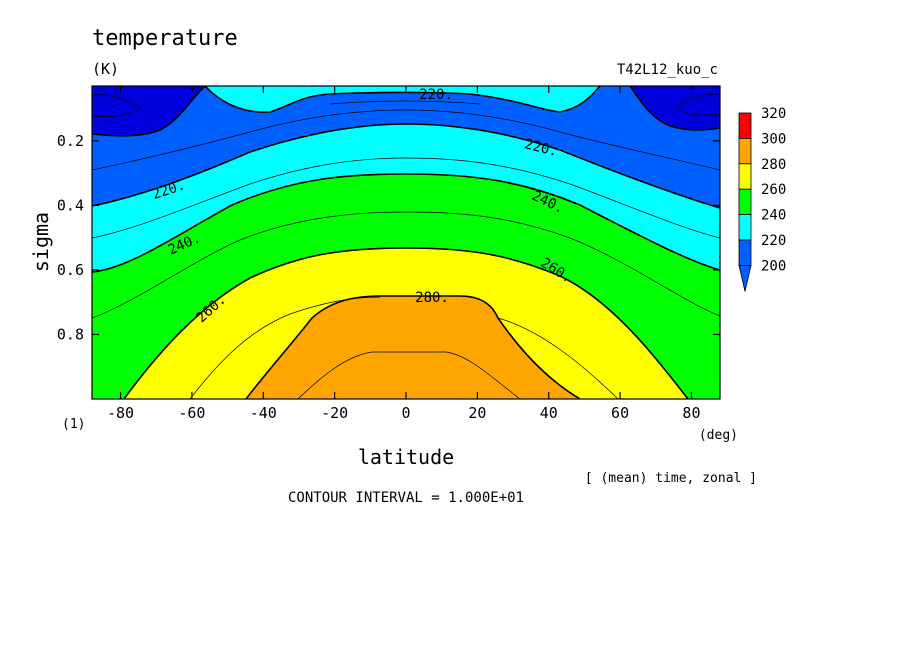 Image resolution: width=904 pixels, height=654 pixels. What do you see at coordinates (105, 69) in the screenshot?
I see `units-label: (K)` at bounding box center [105, 69].